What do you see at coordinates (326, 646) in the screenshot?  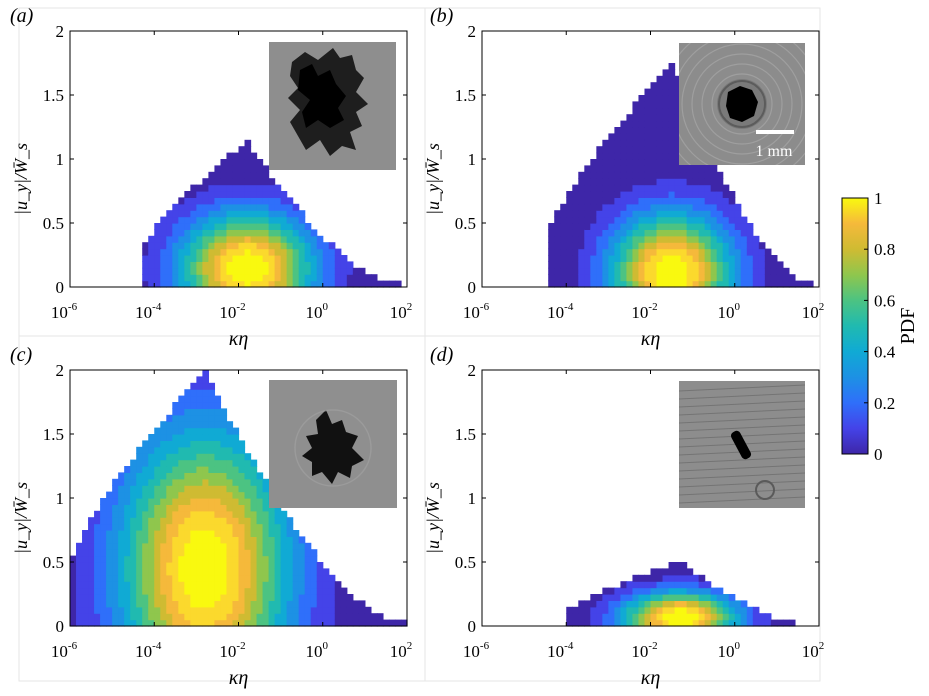 I see `x-tick-exponent: 0` at bounding box center [326, 646].